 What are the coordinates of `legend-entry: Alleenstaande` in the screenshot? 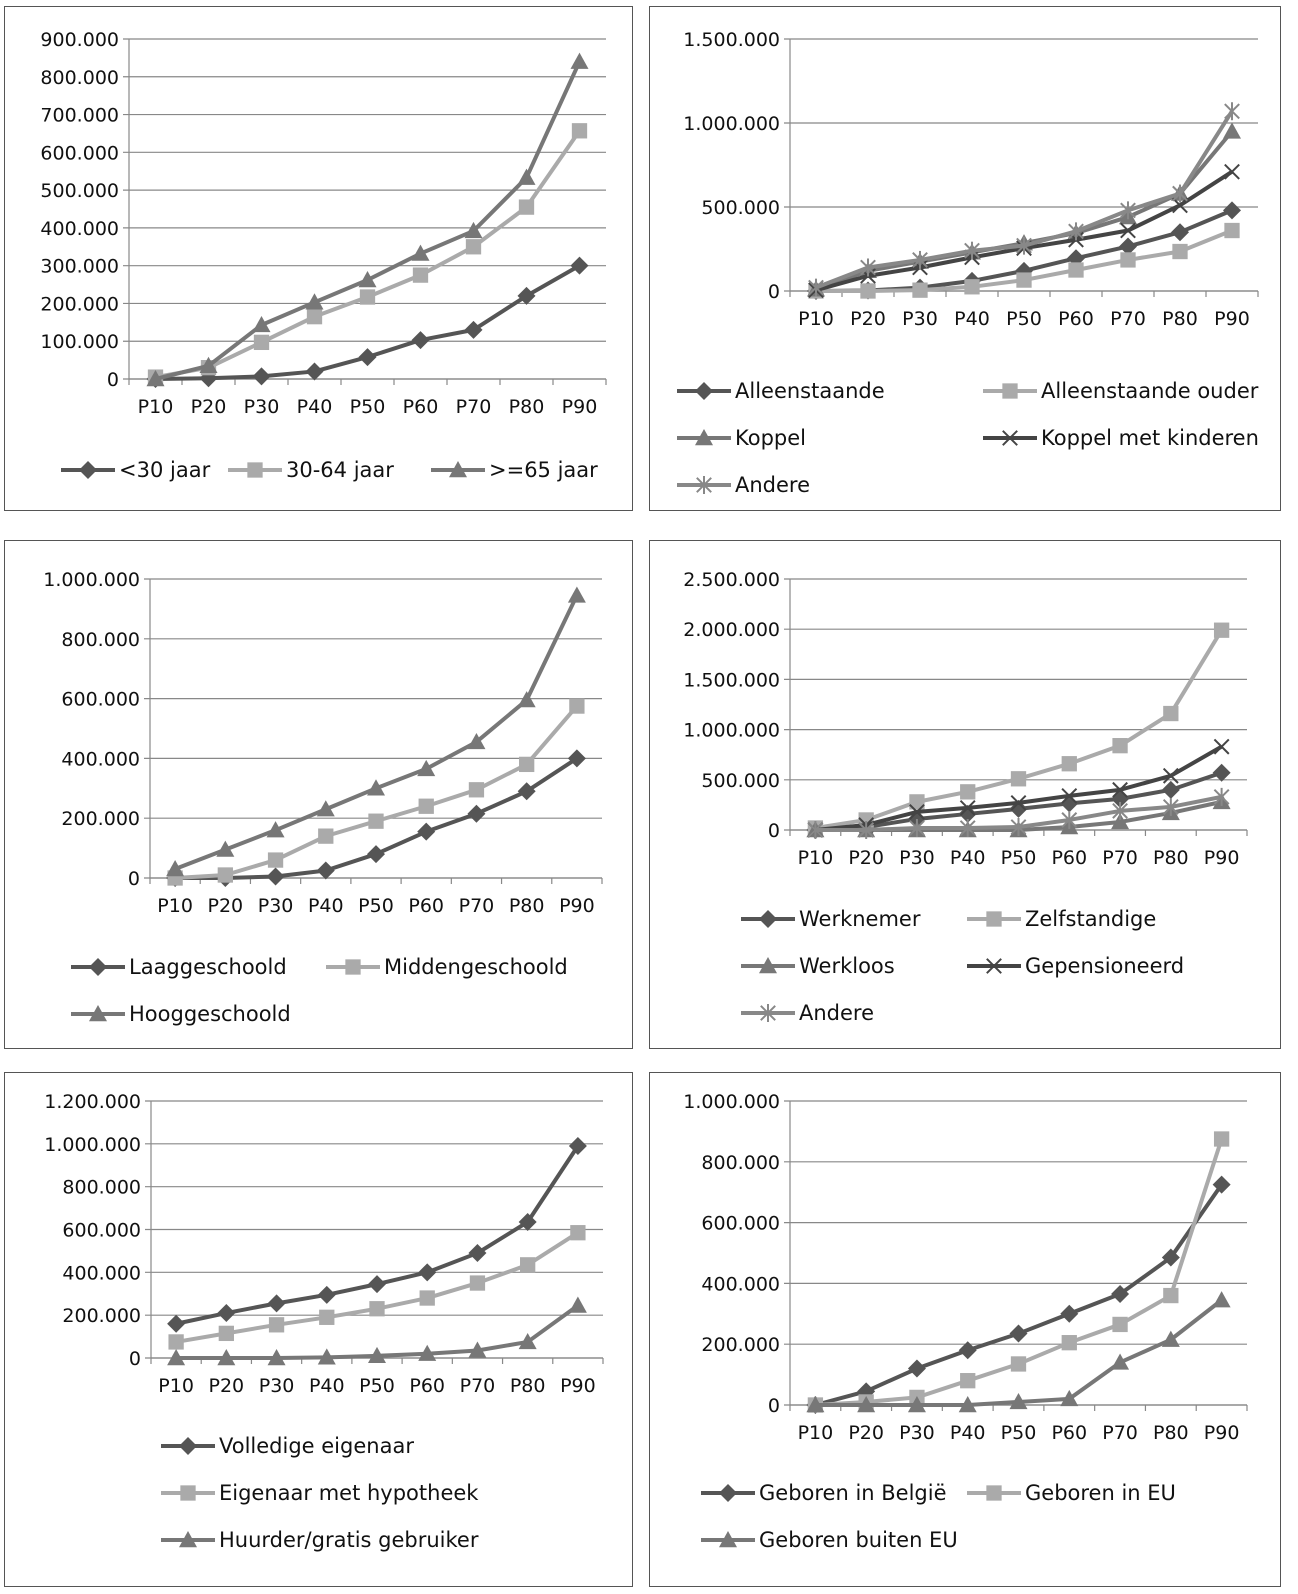 It's located at (781, 391).